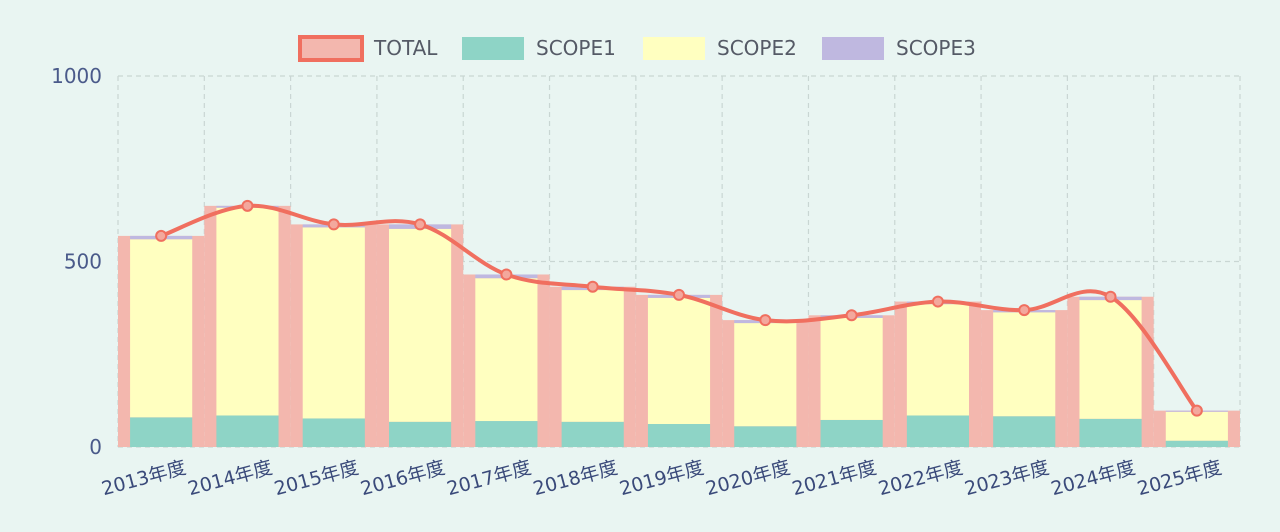 This screenshot has width=1280, height=532. Describe the element at coordinates (405, 48) in the screenshot. I see `legend-label: TOTAL` at that location.